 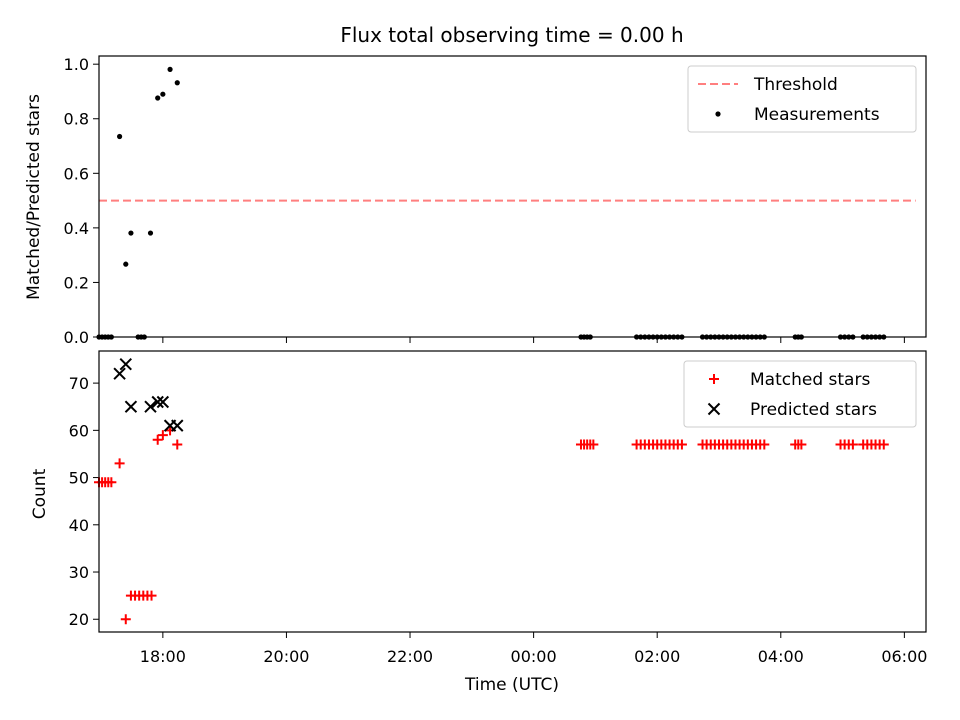 What do you see at coordinates (657, 656) in the screenshot?
I see `x-tick-label: 02:00` at bounding box center [657, 656].